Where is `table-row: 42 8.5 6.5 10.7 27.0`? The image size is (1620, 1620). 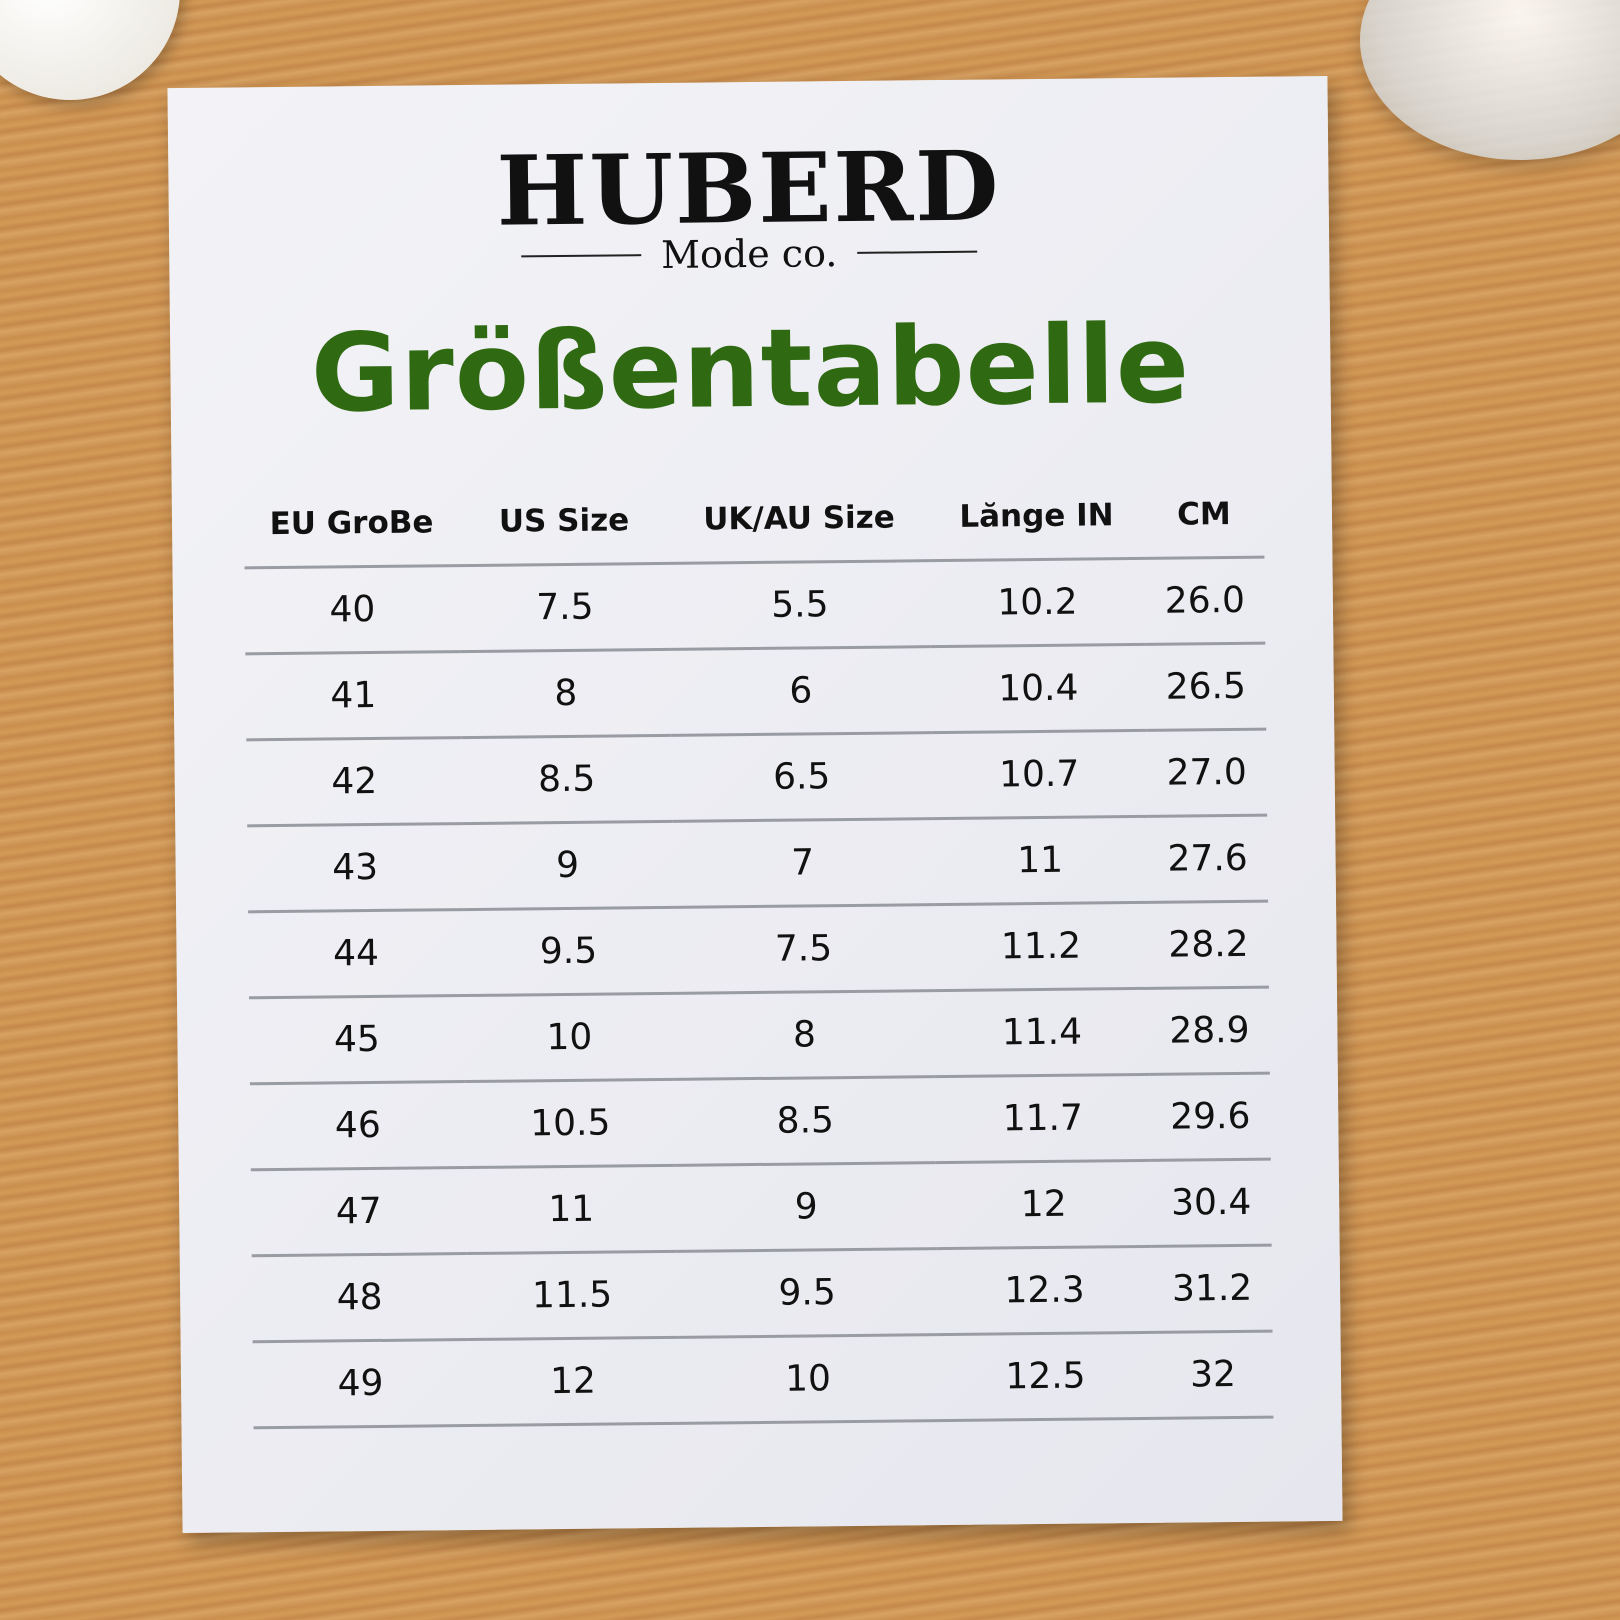 table-row: 42 8.5 6.5 10.7 27.0 is located at coordinates (757, 777).